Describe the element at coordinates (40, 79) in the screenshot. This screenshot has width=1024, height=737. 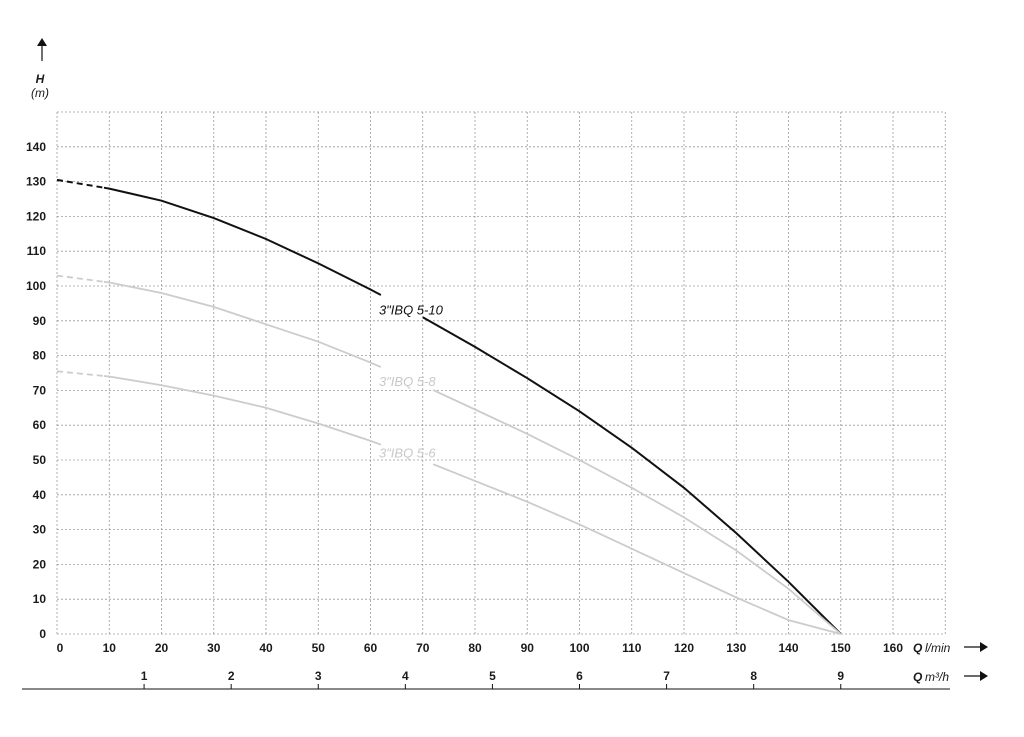
I see `y-axis-name: H` at that location.